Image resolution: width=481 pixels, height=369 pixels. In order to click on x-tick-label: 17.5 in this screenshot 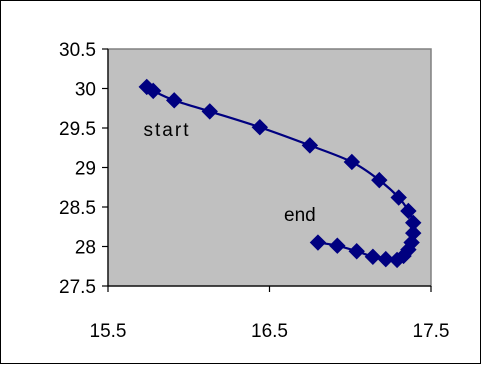, I will do `click(431, 331)`.